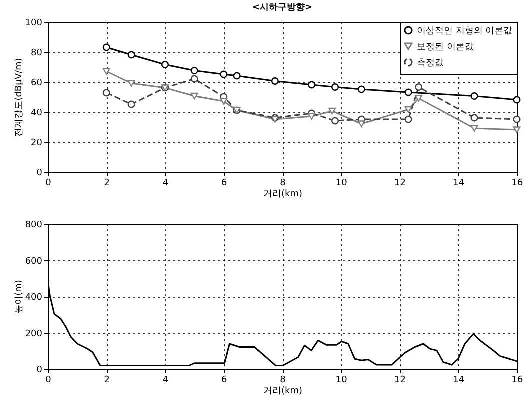  I want to click on y-tick-label: 400, so click(34, 298).